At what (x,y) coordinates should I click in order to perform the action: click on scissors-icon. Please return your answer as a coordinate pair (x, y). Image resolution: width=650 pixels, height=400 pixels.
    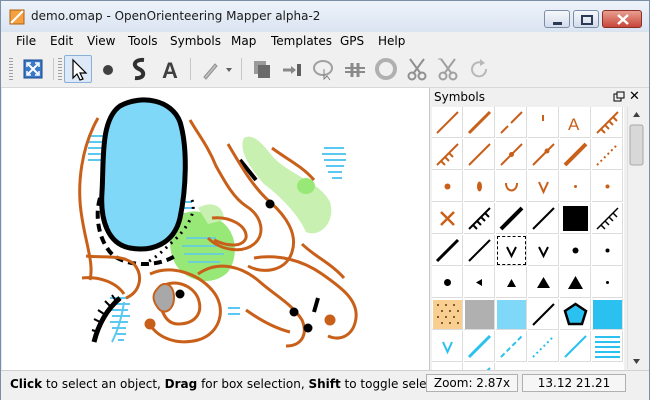
    Looking at the image, I should click on (417, 69).